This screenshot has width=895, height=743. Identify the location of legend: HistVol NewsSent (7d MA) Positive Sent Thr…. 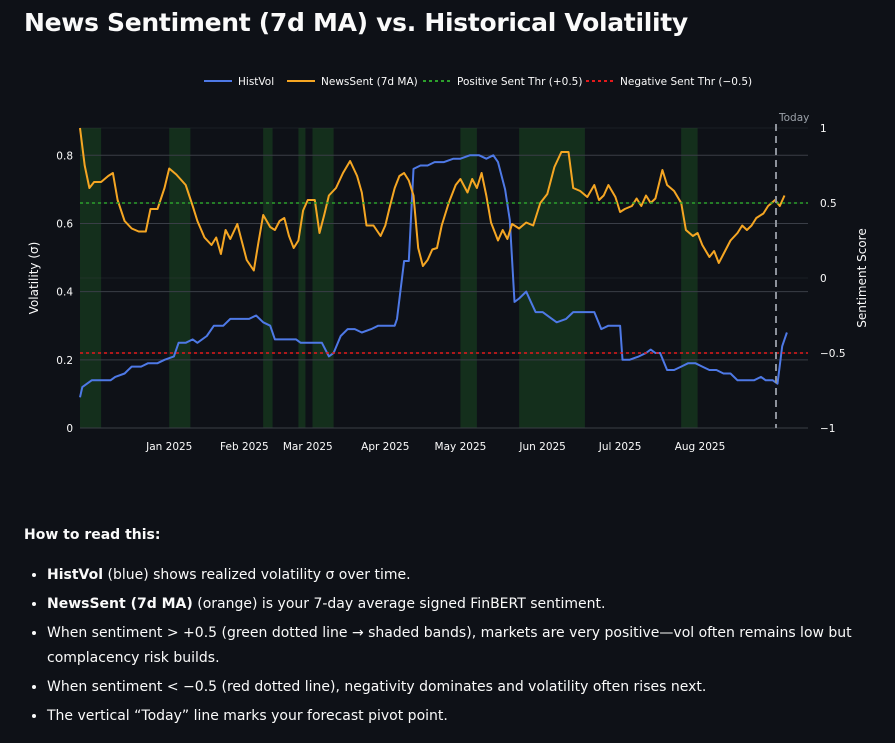
(478, 82).